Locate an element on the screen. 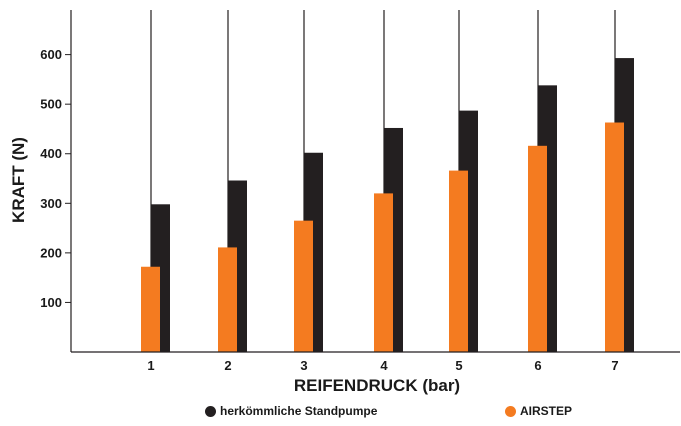 The width and height of the screenshot is (681, 426). legend: herkömmliche Standpumpe AIRSTEP is located at coordinates (340, 414).